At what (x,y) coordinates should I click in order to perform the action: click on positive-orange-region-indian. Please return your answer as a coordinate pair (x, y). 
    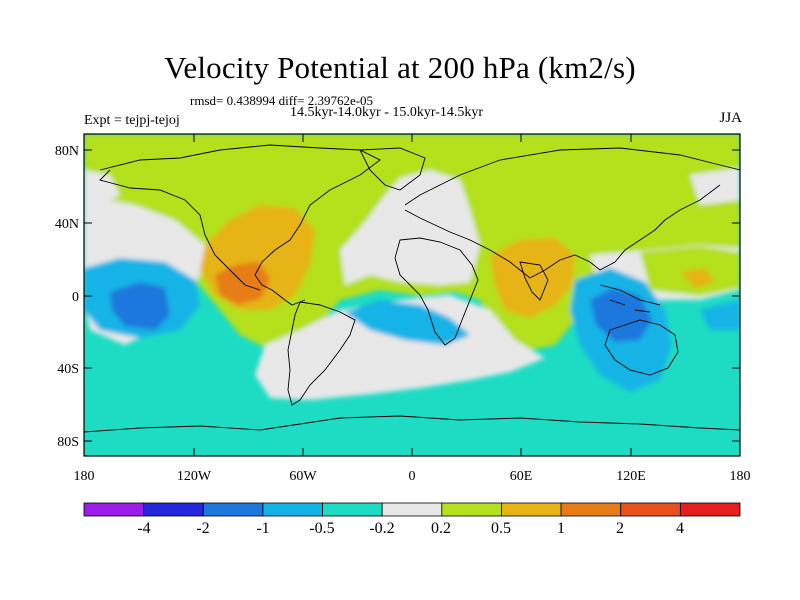
    Looking at the image, I should click on (532, 278).